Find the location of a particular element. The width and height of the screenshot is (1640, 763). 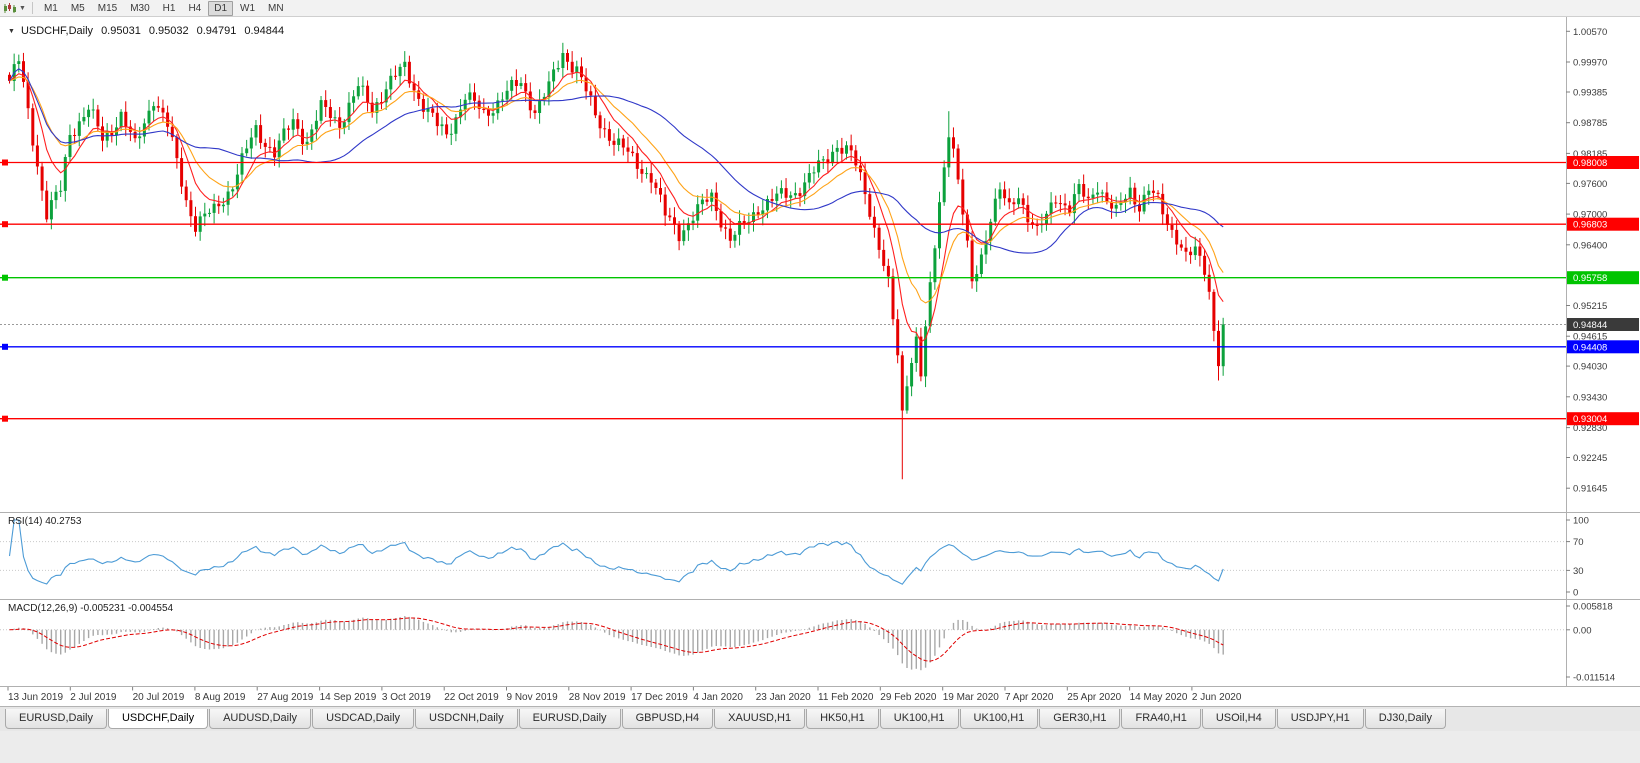

chart-tab-xauusd-h1: XAUUSD,H1 is located at coordinates (760, 719).